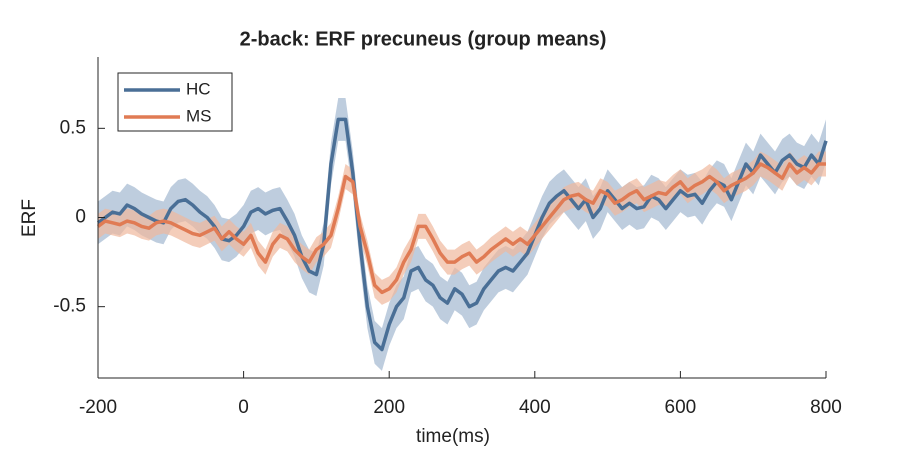 Image resolution: width=898 pixels, height=469 pixels. I want to click on legend-label: MS, so click(199, 115).